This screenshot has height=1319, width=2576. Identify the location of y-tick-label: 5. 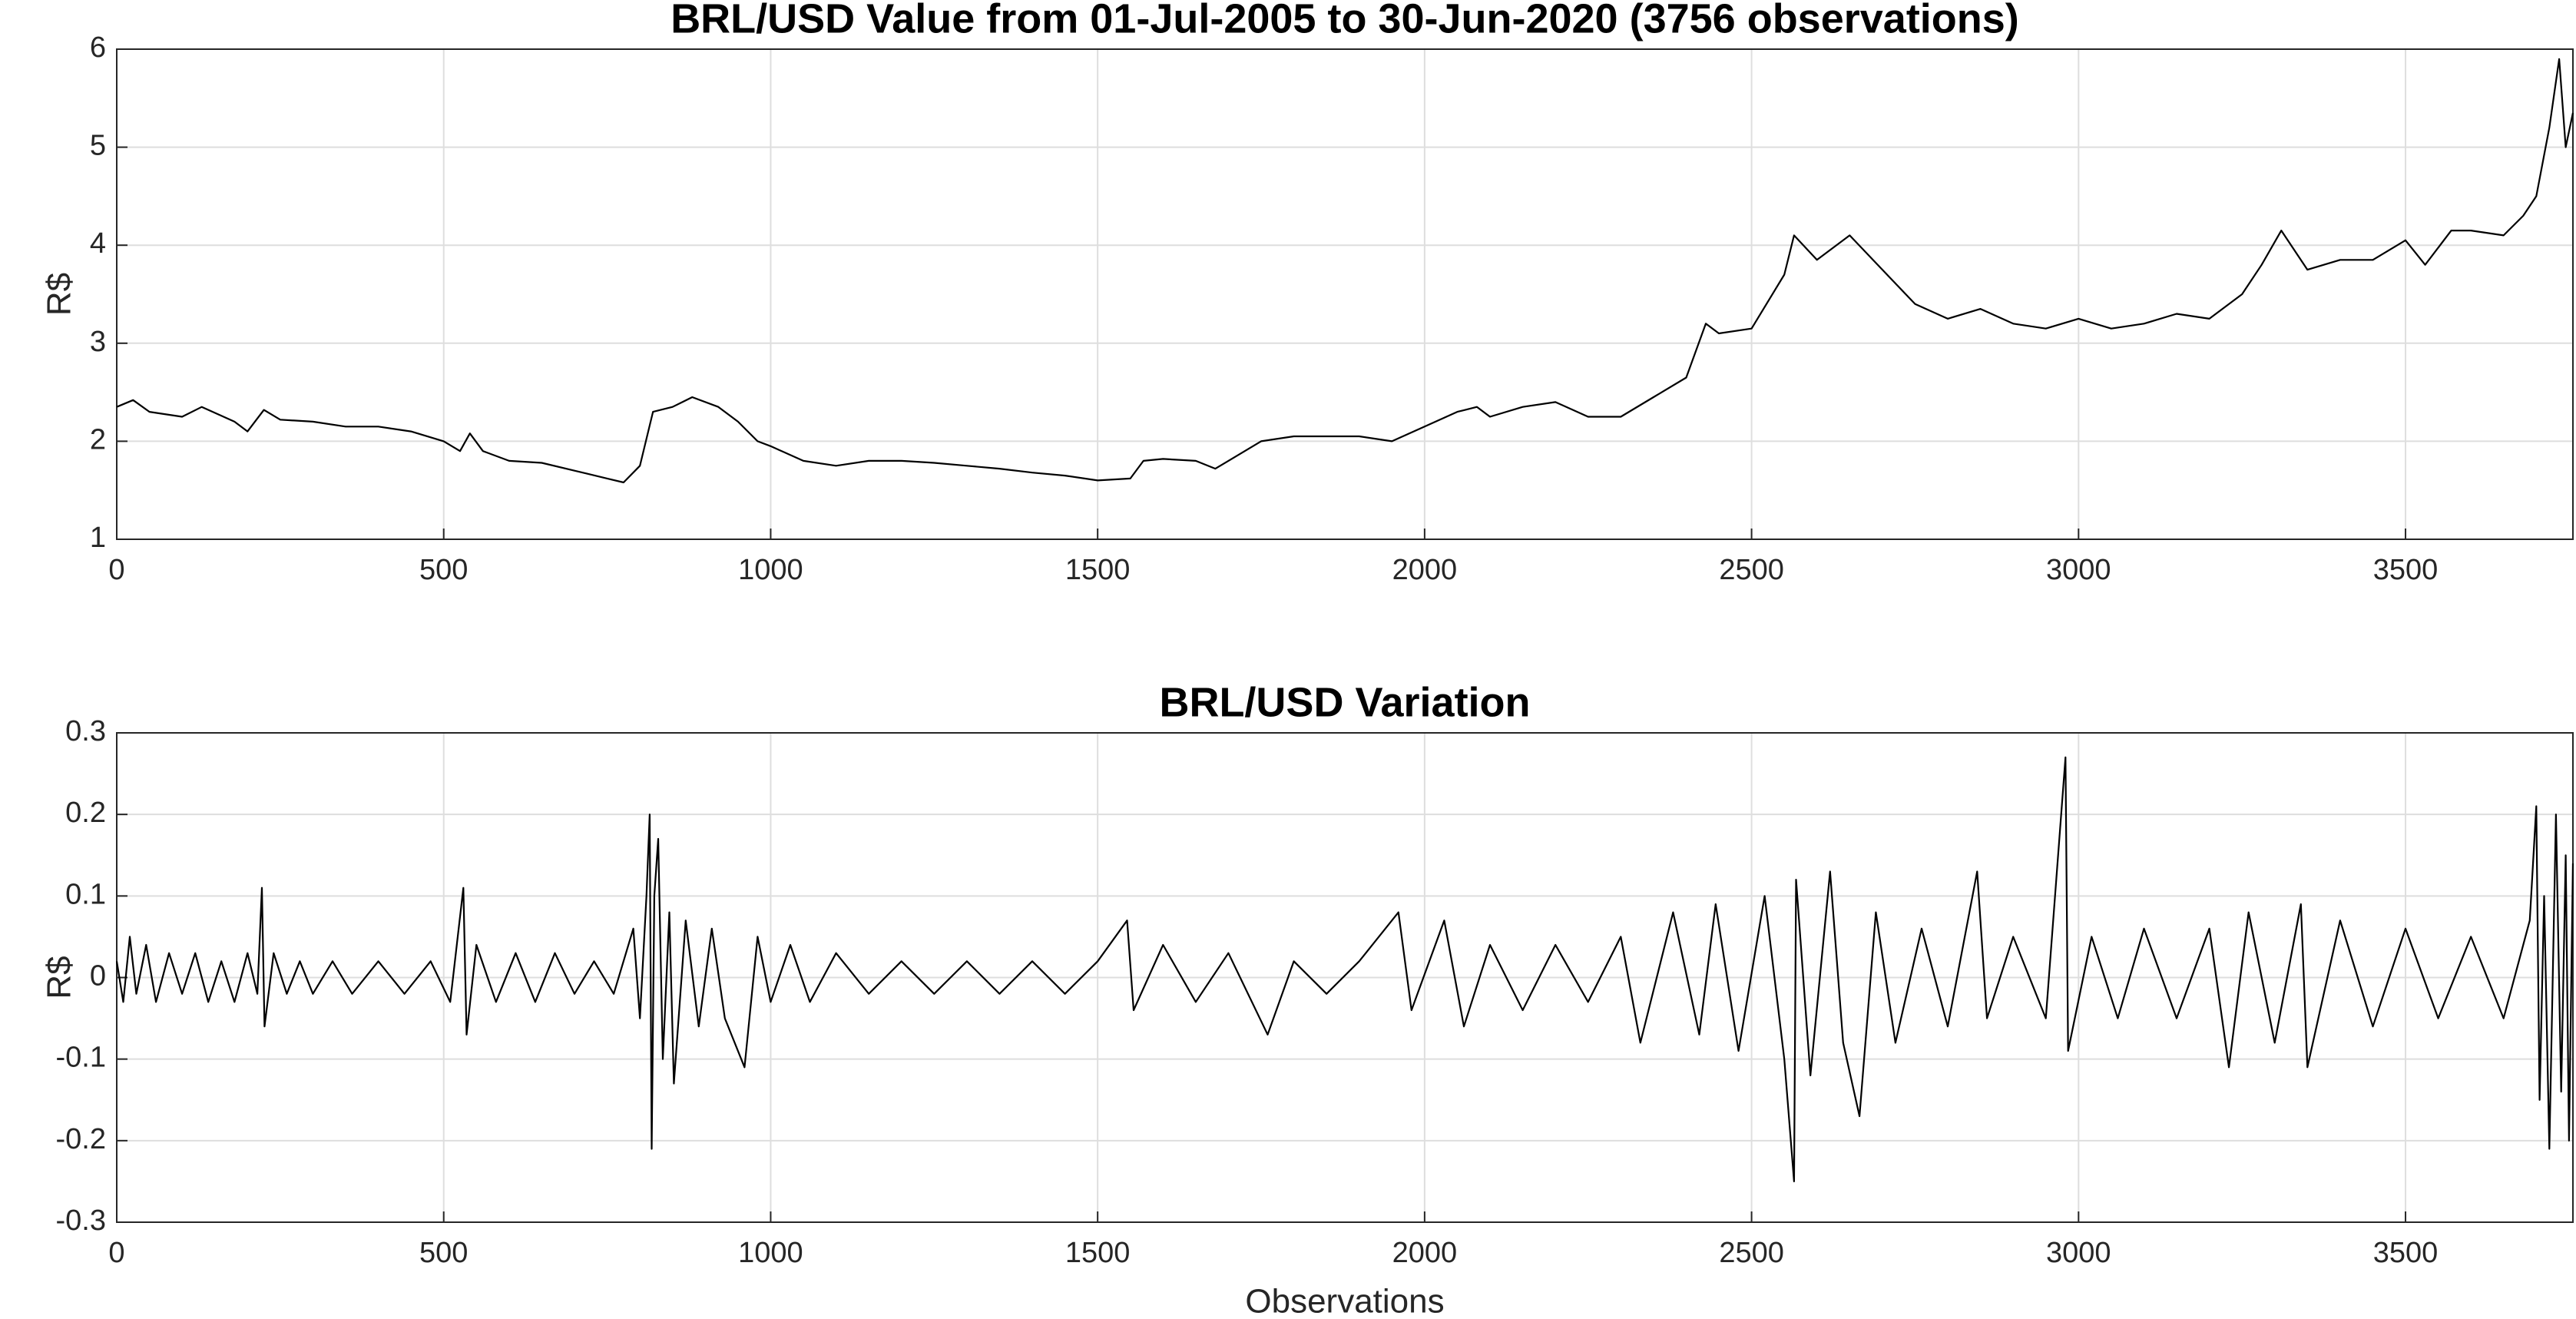
(98, 146).